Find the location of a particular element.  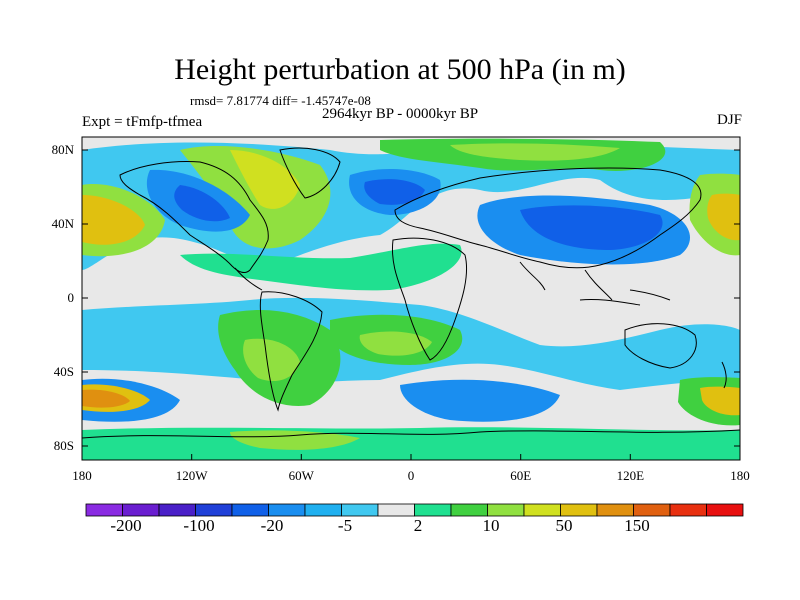

lon-label: 120E is located at coordinates (630, 475).